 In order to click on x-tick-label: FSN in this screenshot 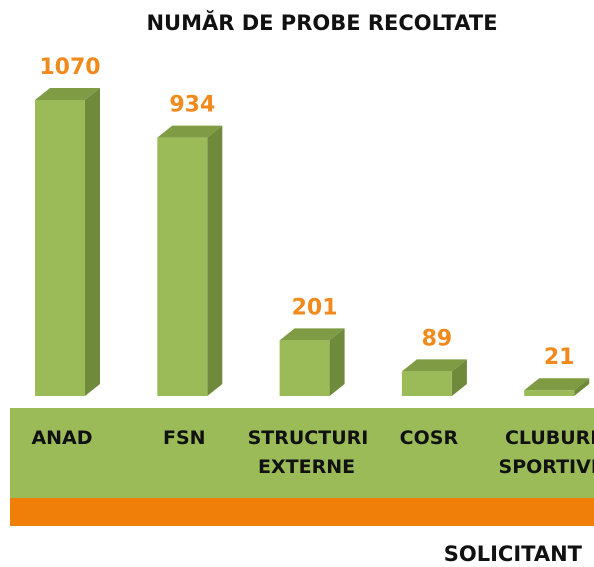, I will do `click(184, 438)`.